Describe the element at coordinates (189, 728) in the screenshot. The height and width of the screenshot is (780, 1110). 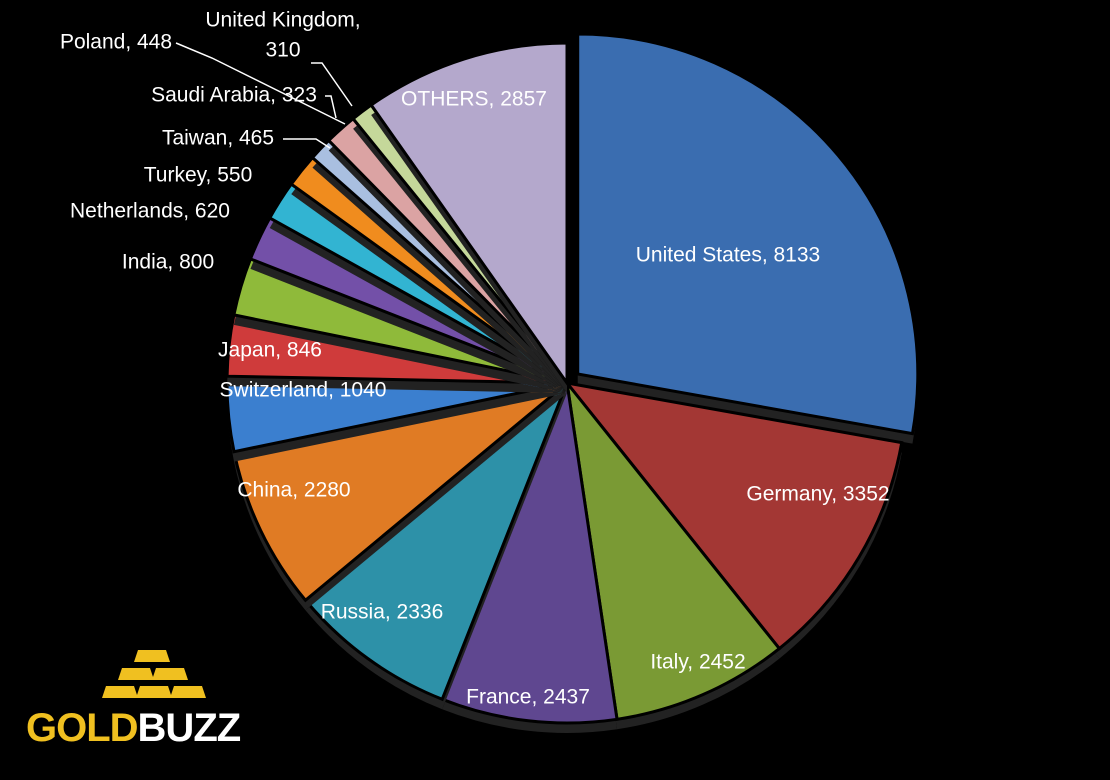
I see `logo-buzz-text: BUZZ` at that location.